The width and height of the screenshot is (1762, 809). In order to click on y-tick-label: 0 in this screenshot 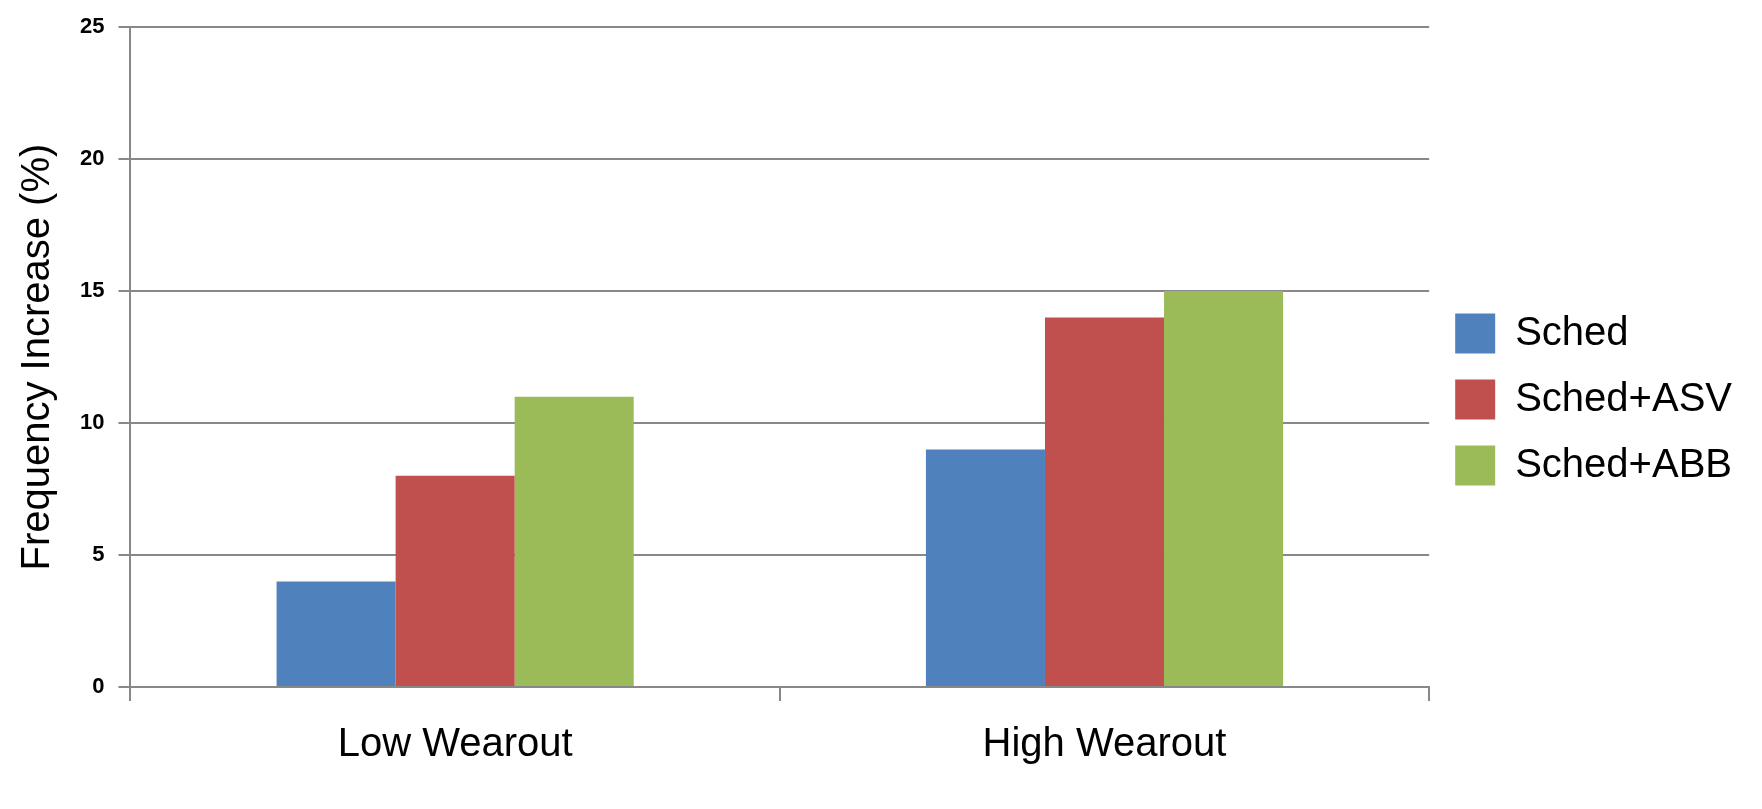, I will do `click(98, 686)`.